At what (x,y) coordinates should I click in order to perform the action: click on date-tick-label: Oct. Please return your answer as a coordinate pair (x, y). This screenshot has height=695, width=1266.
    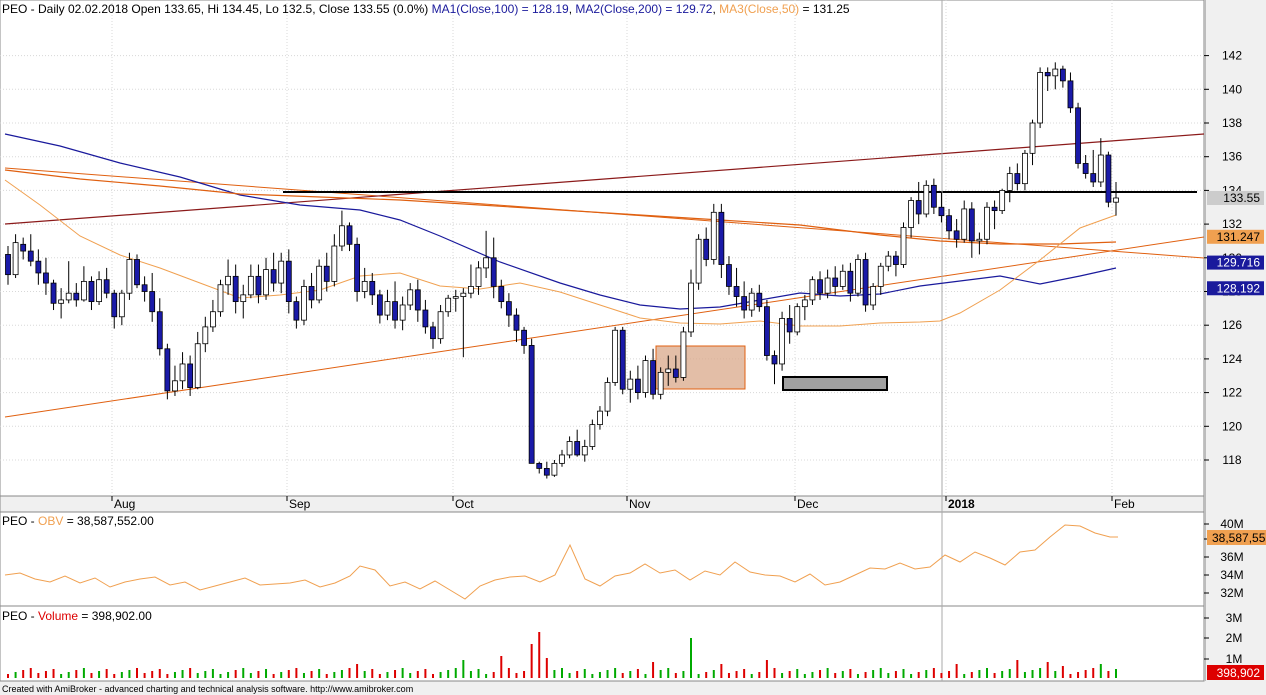
    Looking at the image, I should click on (464, 504).